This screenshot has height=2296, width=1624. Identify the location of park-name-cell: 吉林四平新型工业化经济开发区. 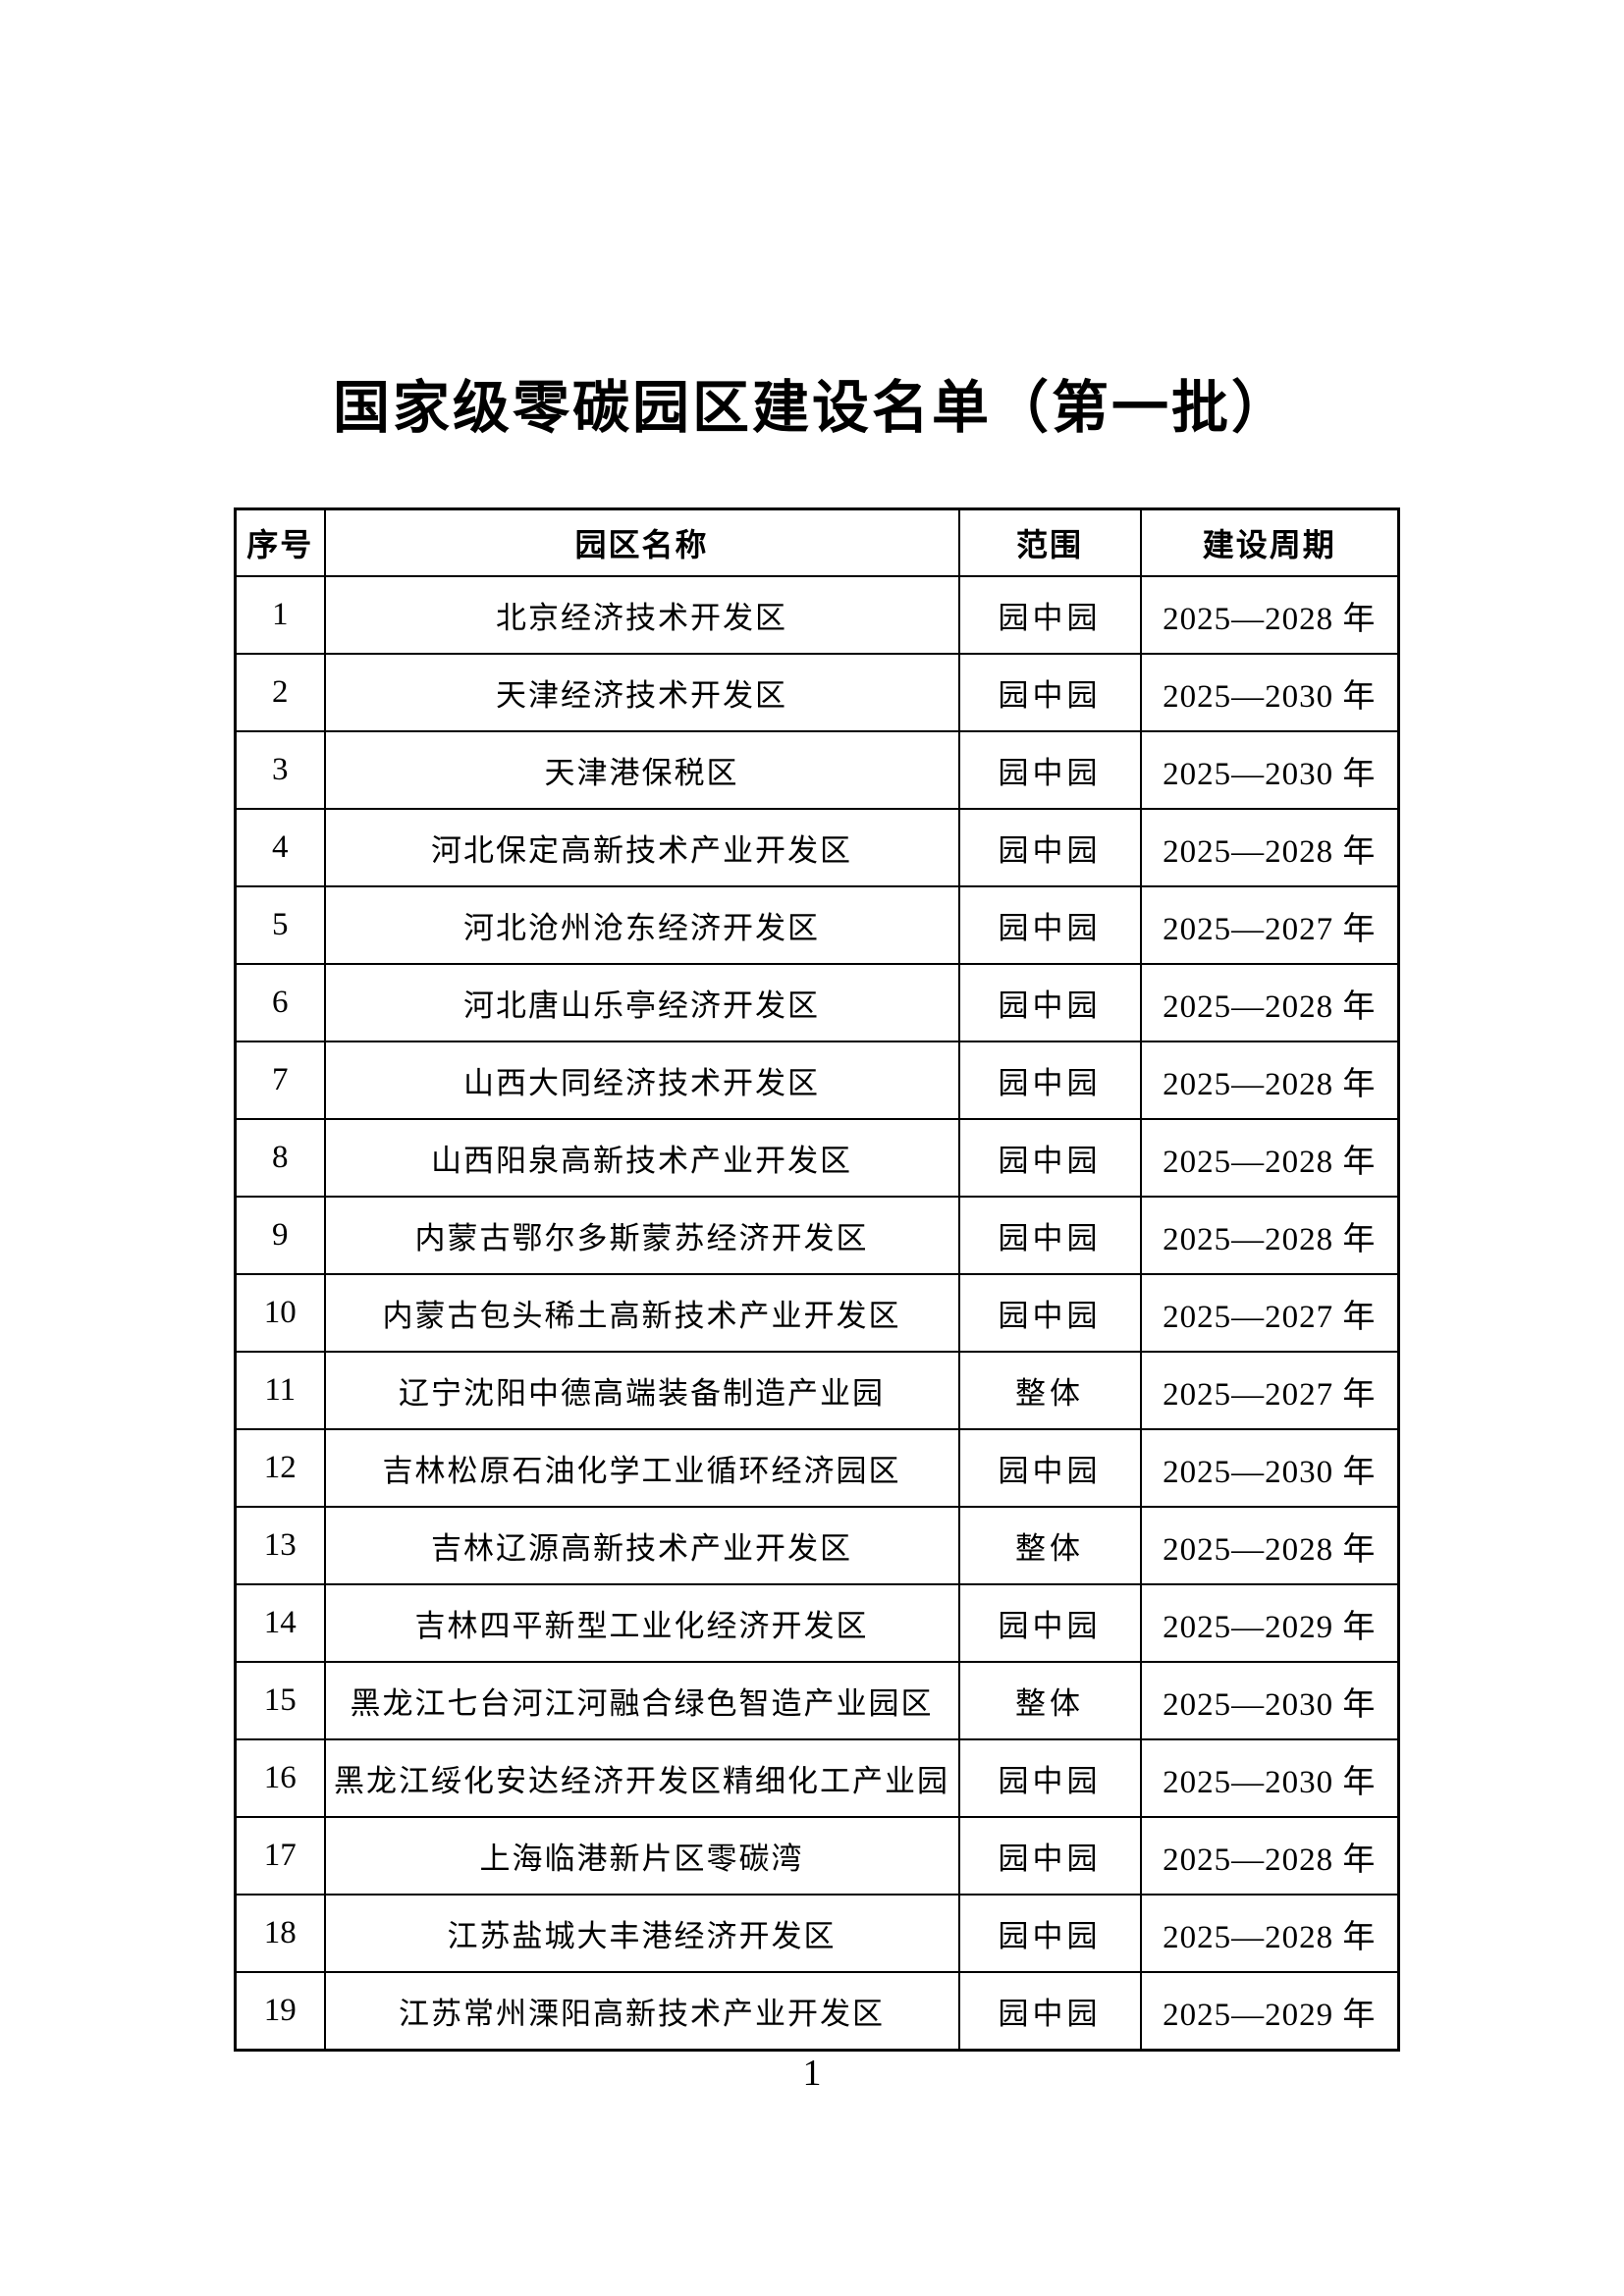
(641, 1623).